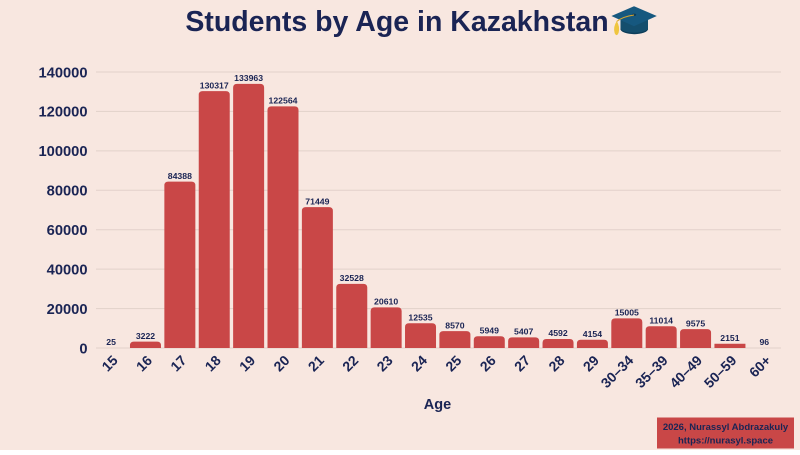 The width and height of the screenshot is (800, 455). I want to click on svg-text: 120000, so click(62, 113).